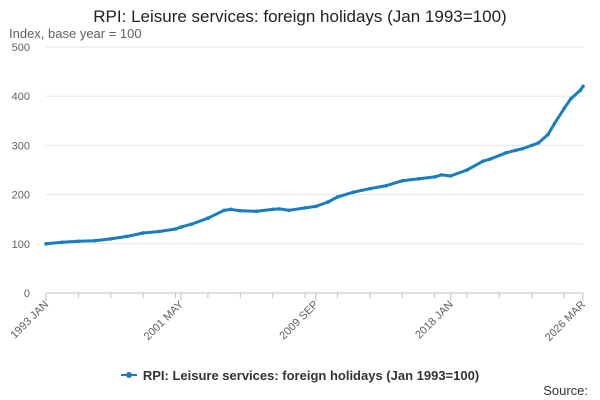 The image size is (600, 400). I want to click on y-tick-label: 0, so click(27, 294).